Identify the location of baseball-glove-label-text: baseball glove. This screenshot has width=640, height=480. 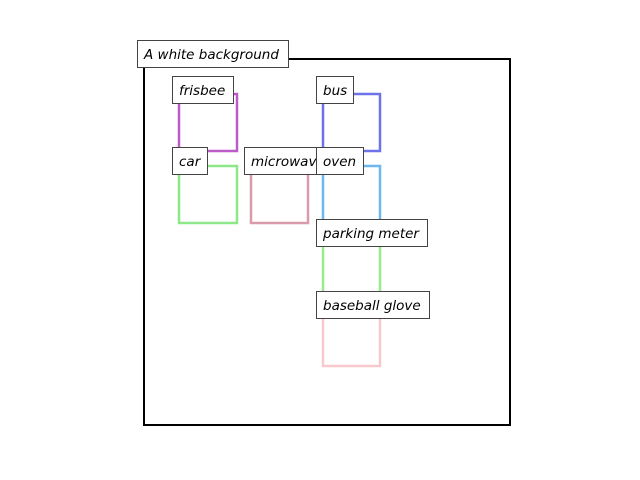
(372, 306).